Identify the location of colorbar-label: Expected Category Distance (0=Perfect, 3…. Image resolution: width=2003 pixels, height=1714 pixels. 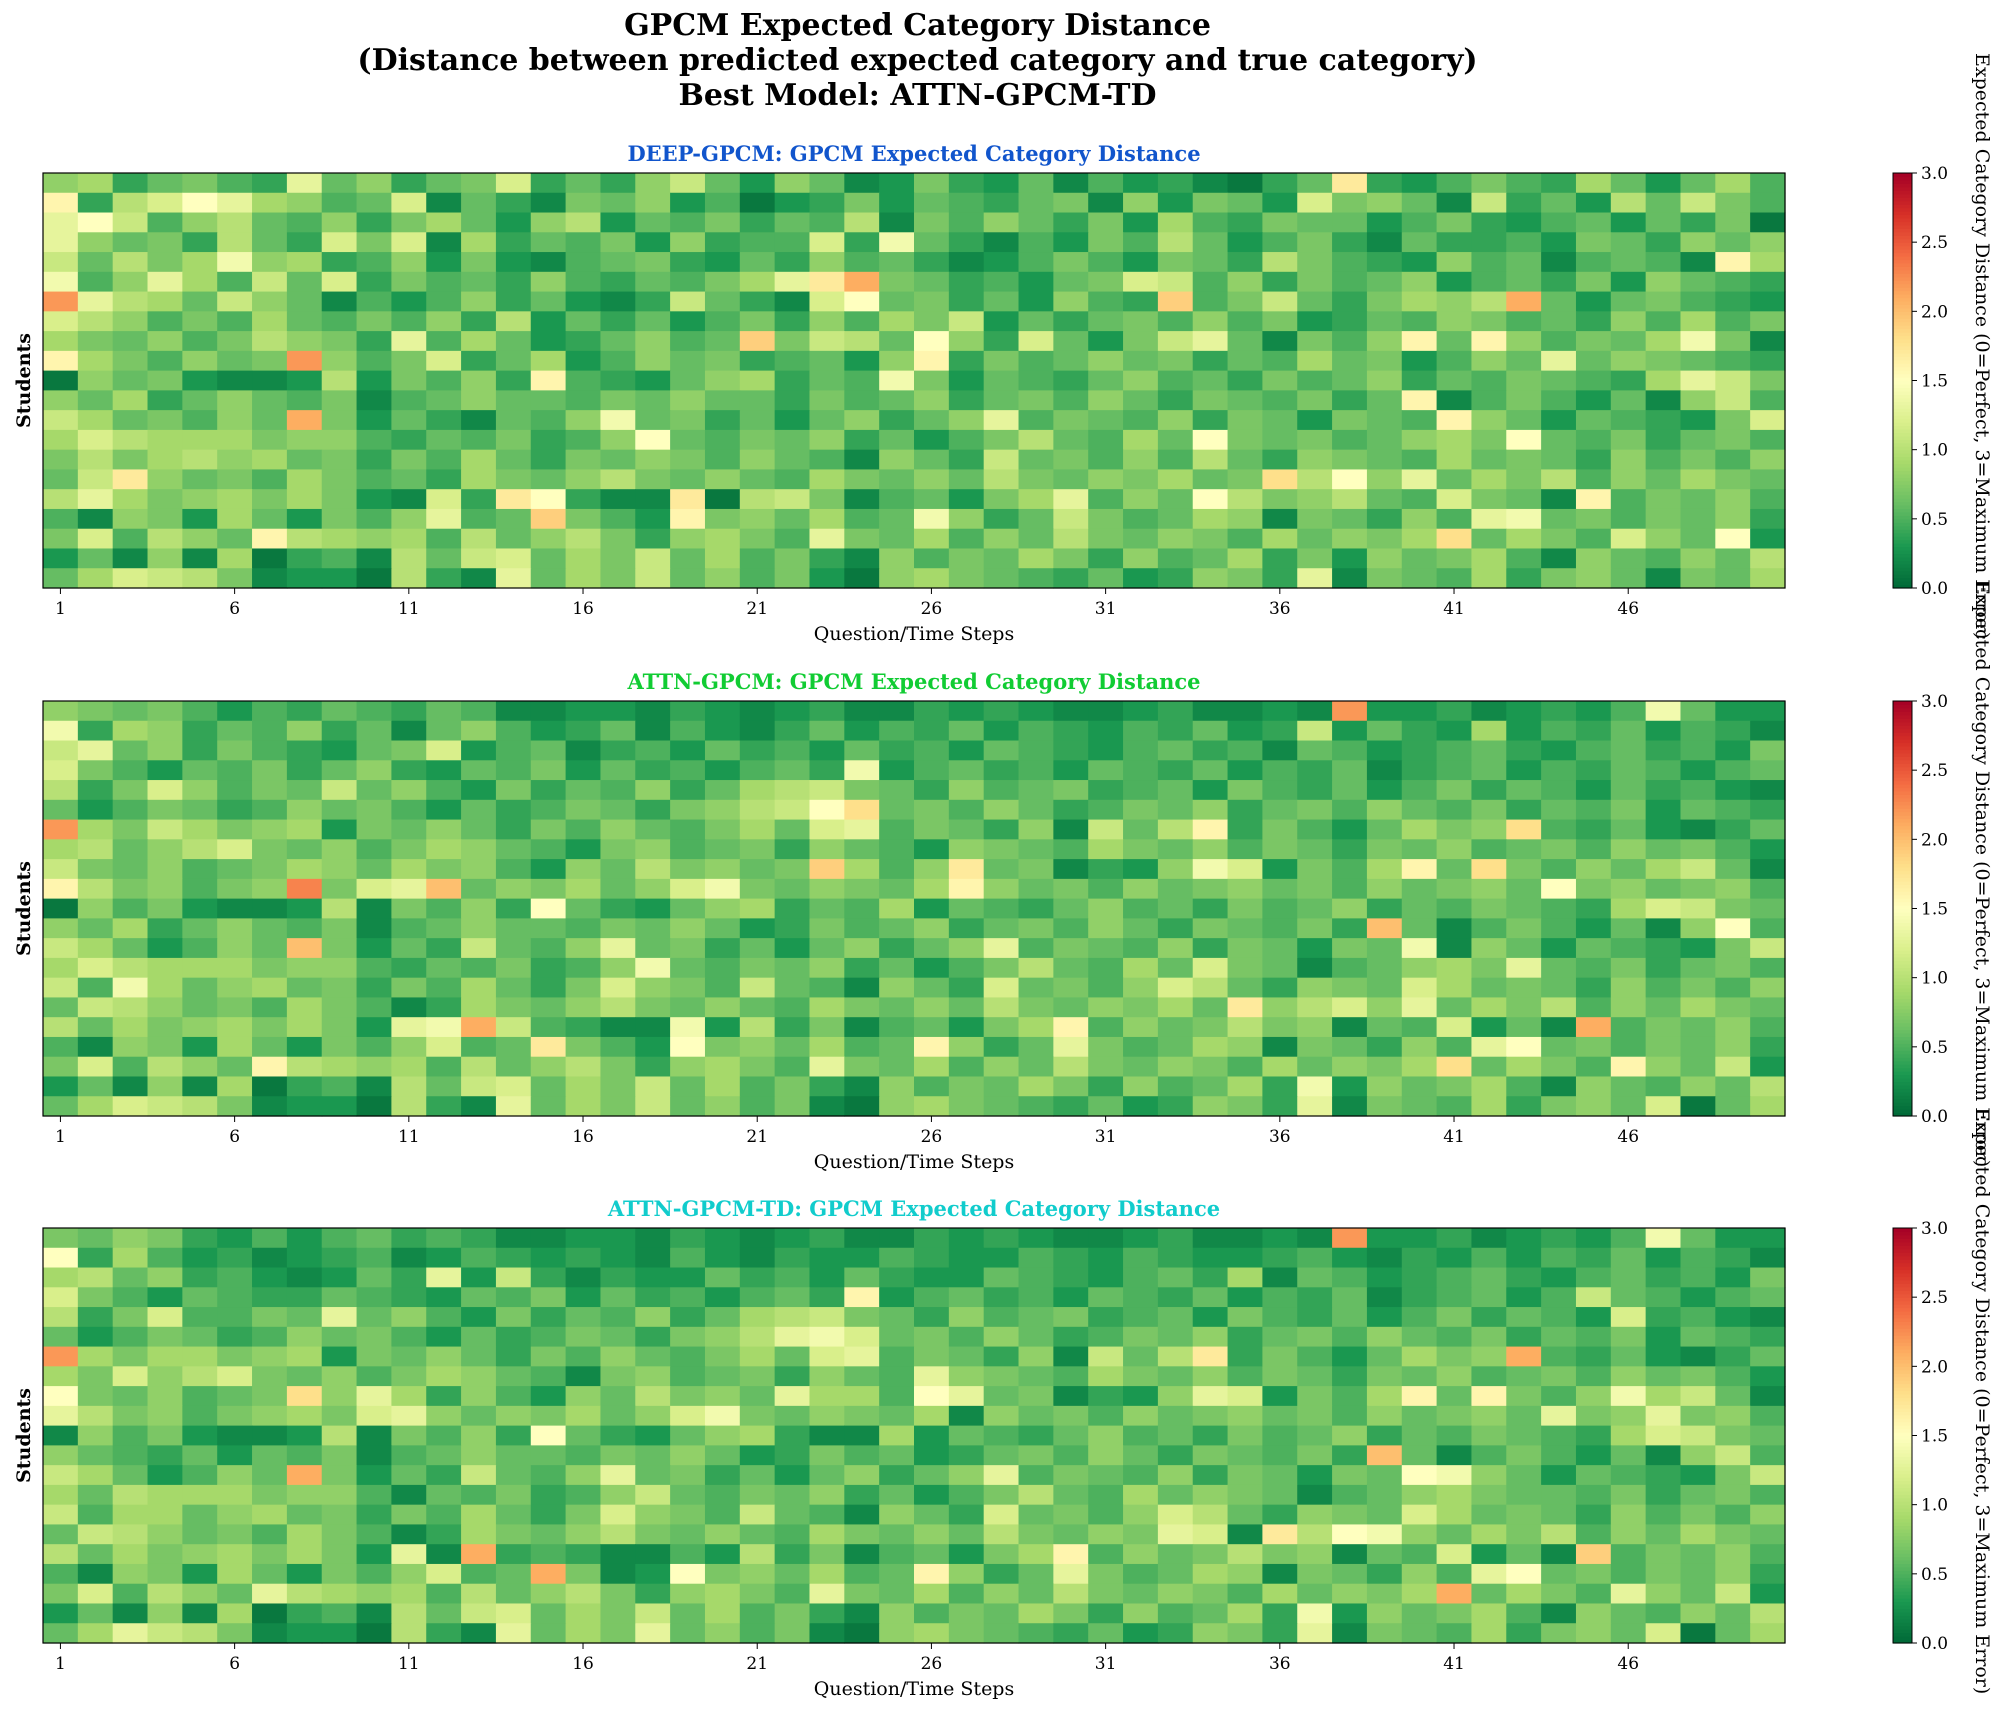
(1982, 346).